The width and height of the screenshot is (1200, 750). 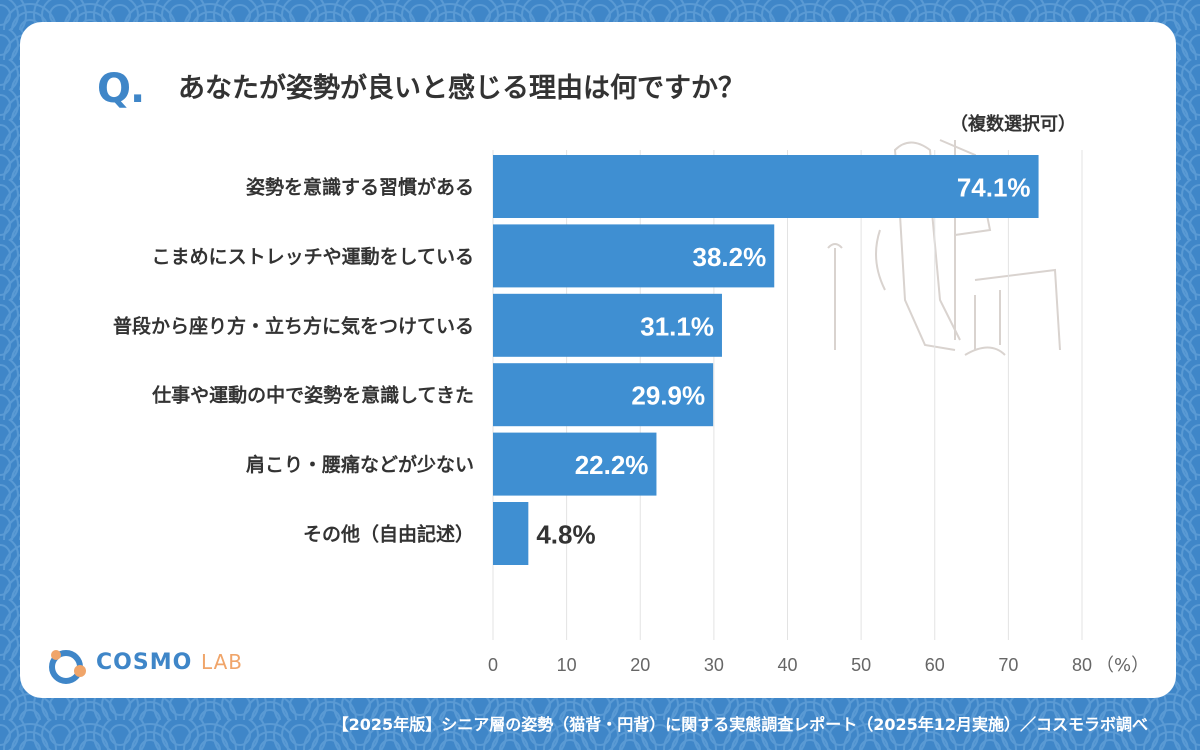 What do you see at coordinates (293, 325) in the screenshot?
I see `category-label: 普段から座り方・立ち方に気をつけている` at bounding box center [293, 325].